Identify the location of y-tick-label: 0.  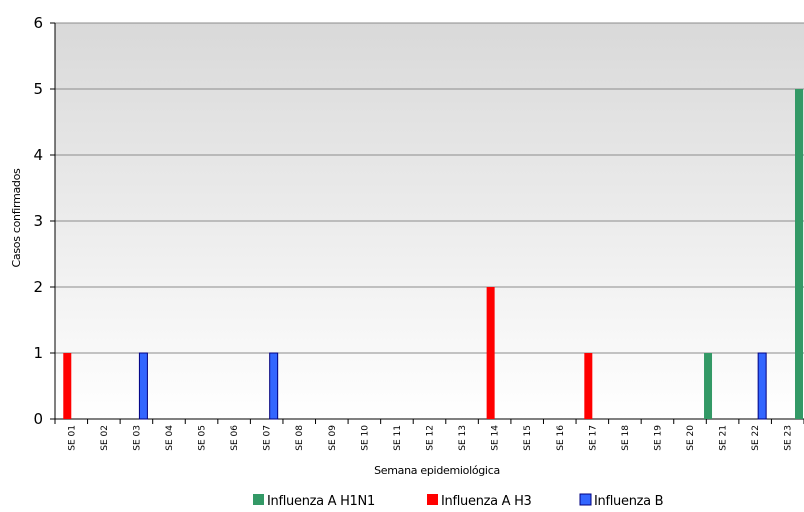
(38, 419).